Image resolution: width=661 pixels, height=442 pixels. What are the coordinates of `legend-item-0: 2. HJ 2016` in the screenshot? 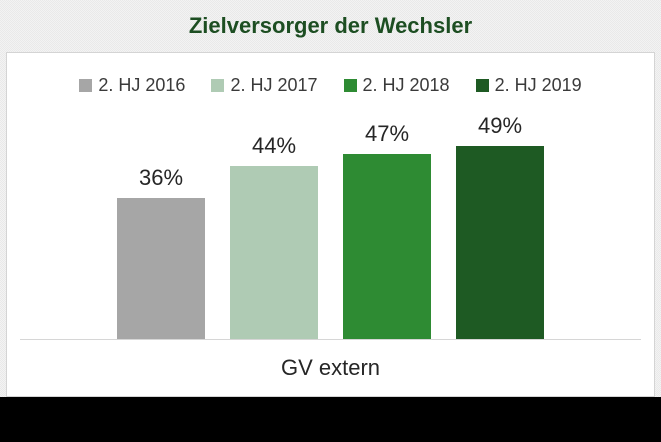 It's located at (132, 85).